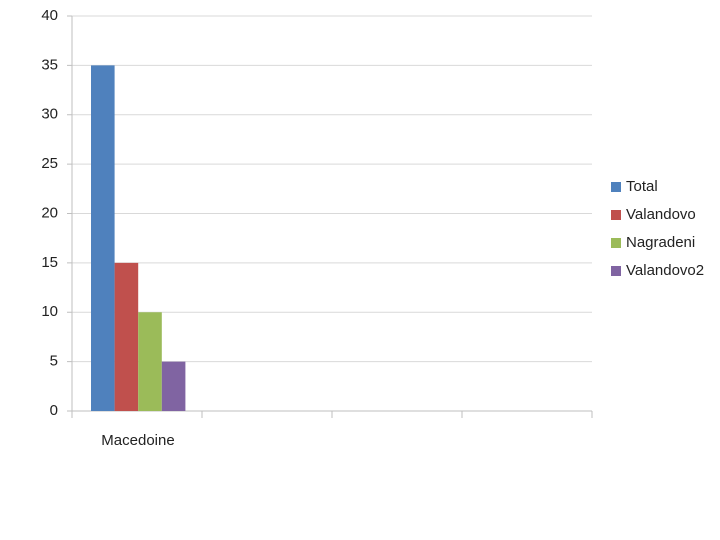 The height and width of the screenshot is (540, 720). Describe the element at coordinates (660, 242) in the screenshot. I see `legend-label: Nagradeni` at that location.